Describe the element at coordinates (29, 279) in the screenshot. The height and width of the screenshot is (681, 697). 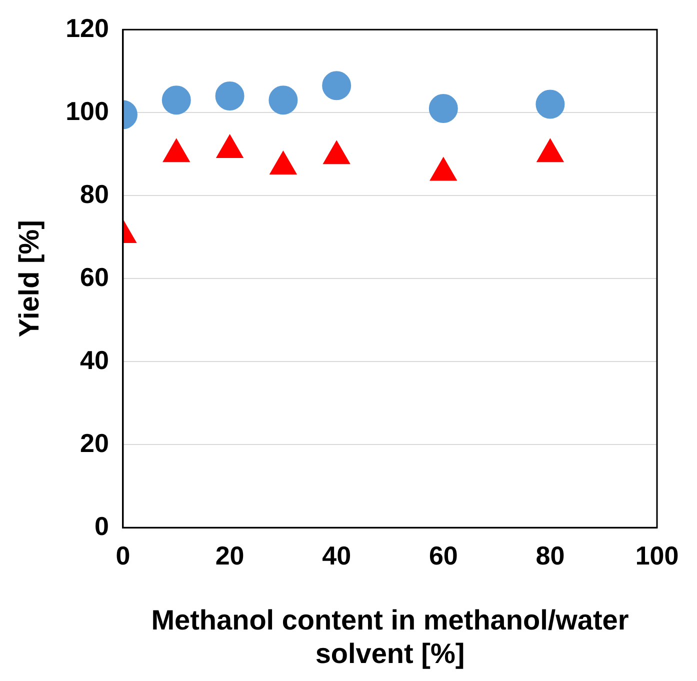
I see `y-axis-title: Yield [%]` at that location.